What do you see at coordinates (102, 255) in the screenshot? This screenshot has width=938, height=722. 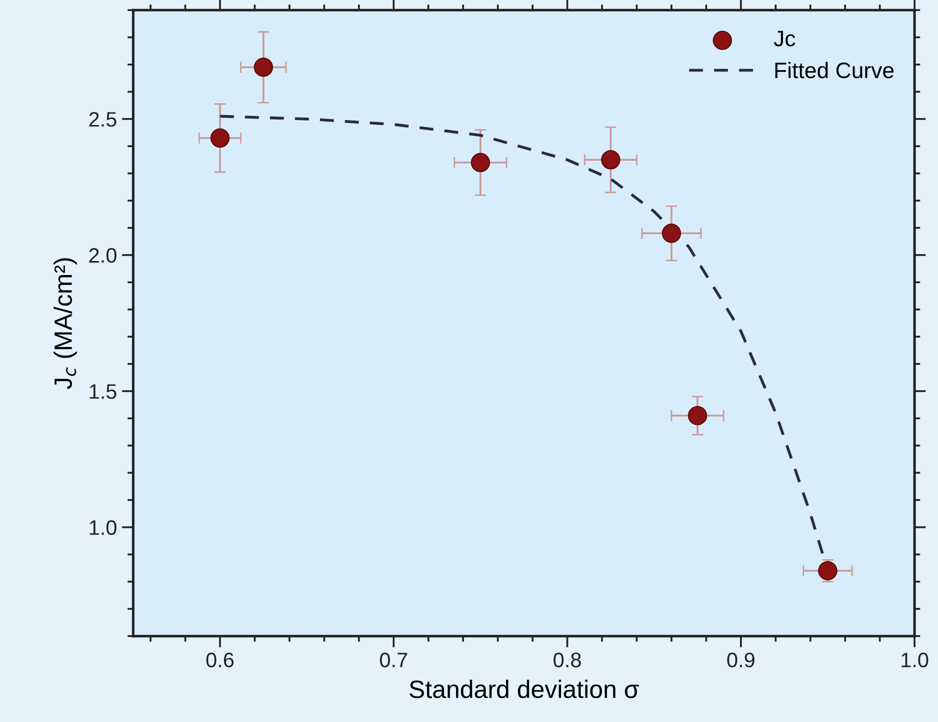 I see `y-tick-label: 2.0` at bounding box center [102, 255].